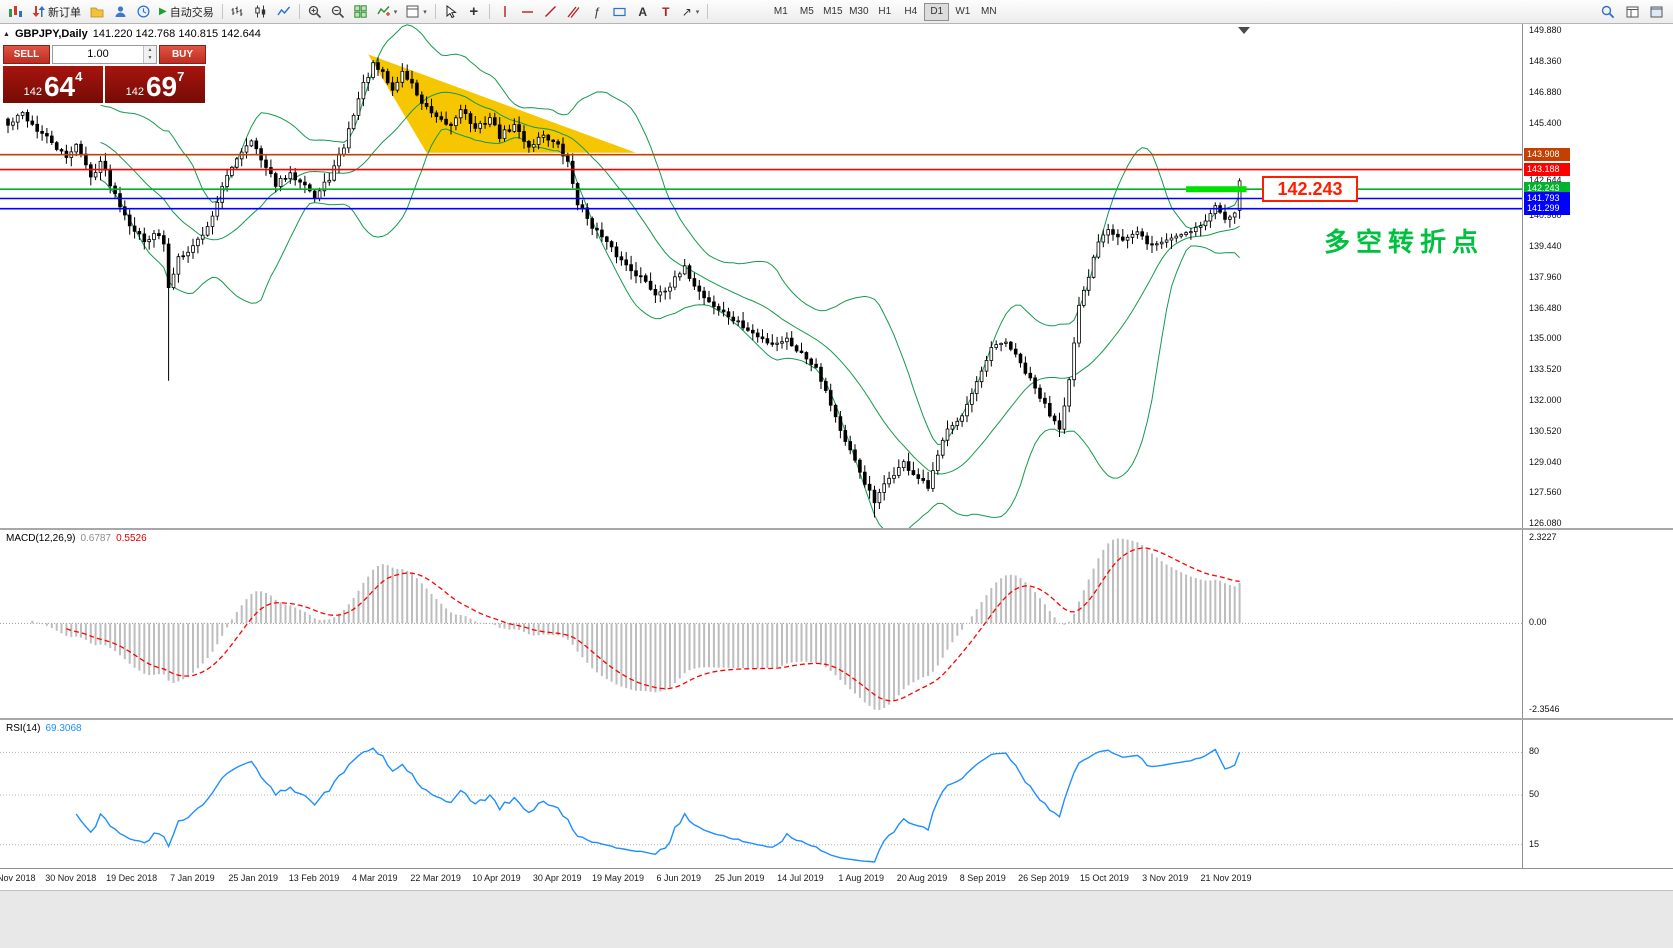 Image resolution: width=1673 pixels, height=948 pixels. What do you see at coordinates (691, 12) in the screenshot?
I see `arrows-button: ↗ ▾` at bounding box center [691, 12].